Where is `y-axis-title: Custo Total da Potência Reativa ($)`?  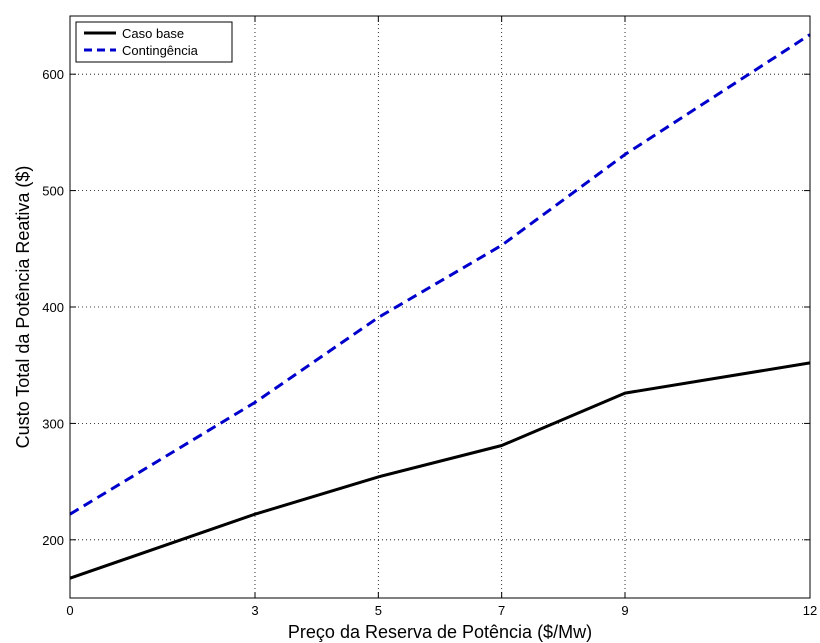
y-axis-title: Custo Total da Potência Reativa ($) is located at coordinates (23, 307).